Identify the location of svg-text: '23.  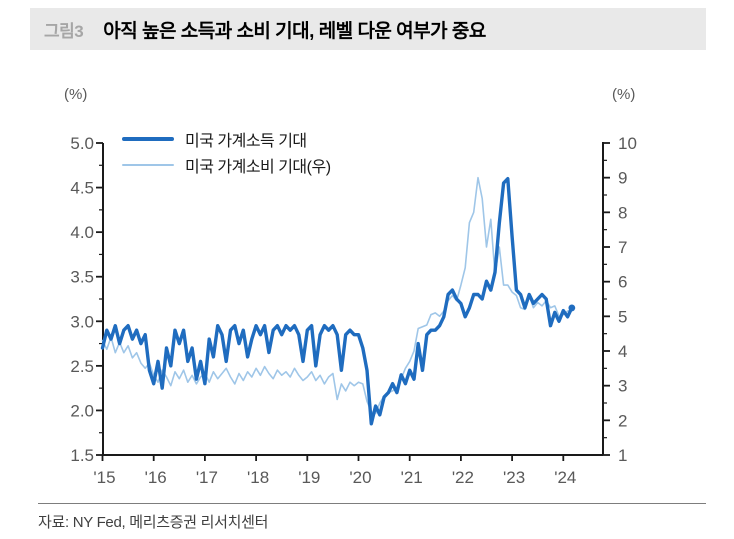
(514, 477).